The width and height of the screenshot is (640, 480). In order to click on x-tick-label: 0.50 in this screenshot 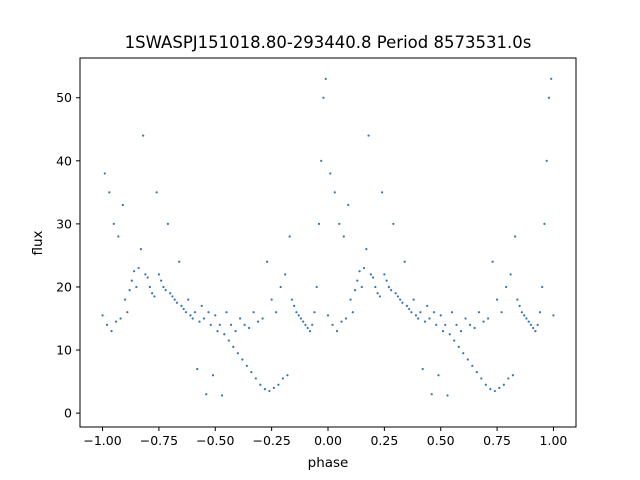, I will do `click(441, 440)`.